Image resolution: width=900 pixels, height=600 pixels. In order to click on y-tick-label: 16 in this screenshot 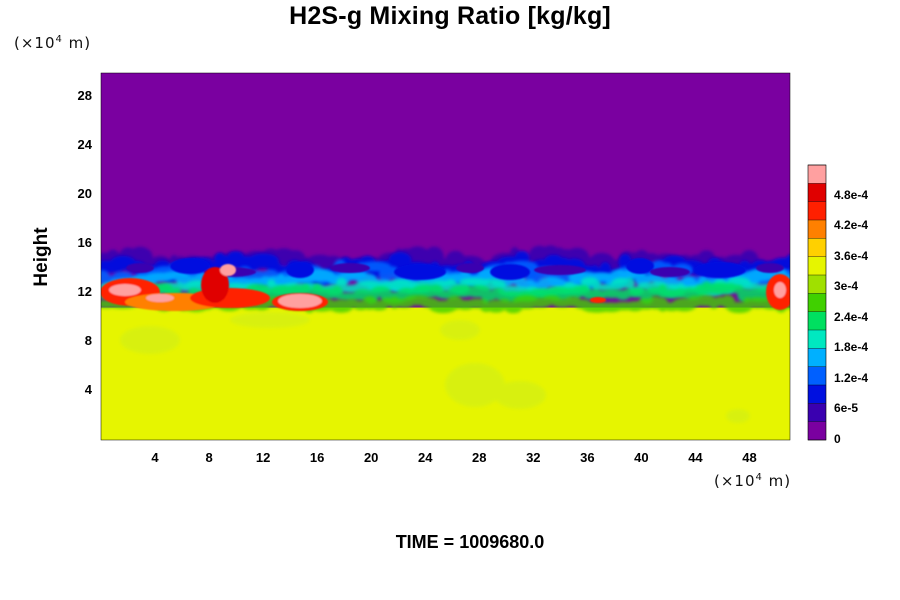, I will do `click(84, 243)`.